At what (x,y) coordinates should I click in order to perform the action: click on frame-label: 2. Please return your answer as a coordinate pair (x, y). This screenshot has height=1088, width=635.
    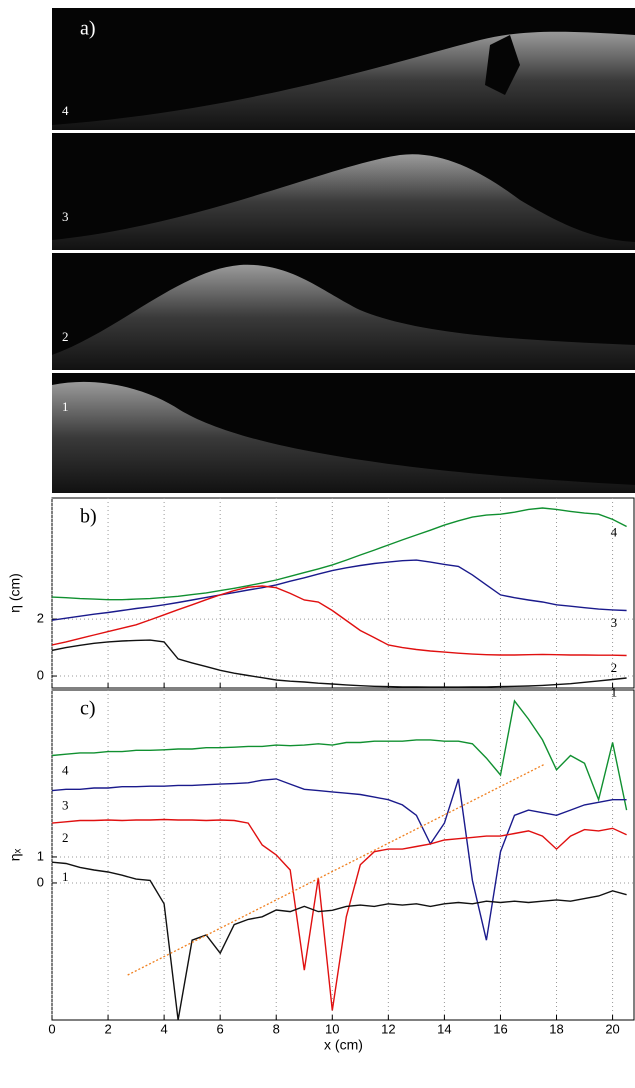
    Looking at the image, I should click on (65, 336).